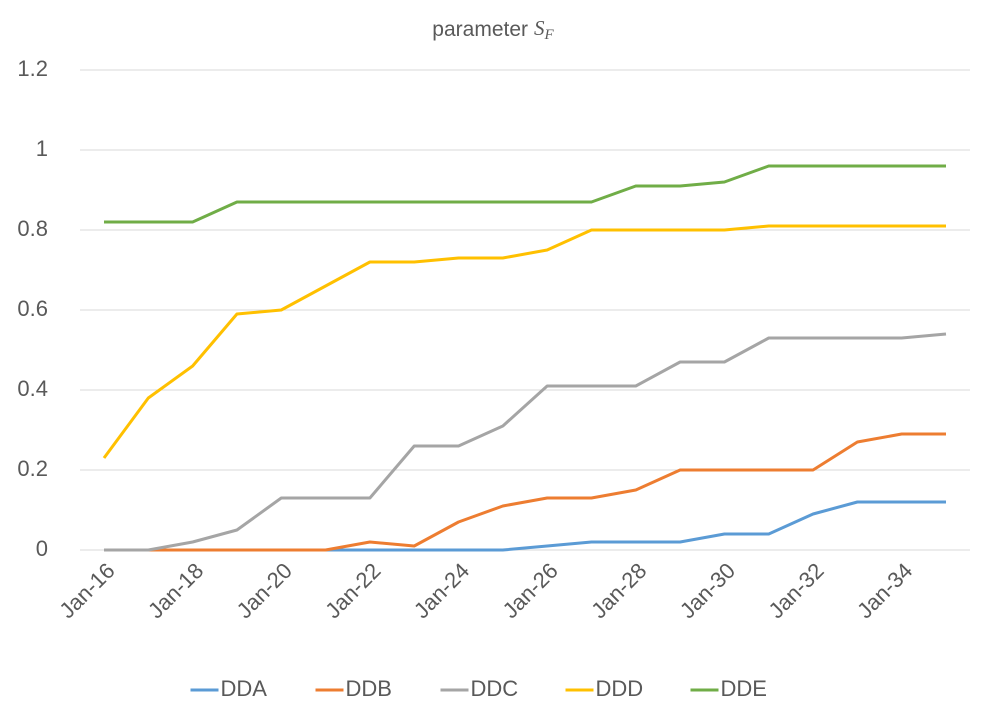 This screenshot has height=704, width=986. Describe the element at coordinates (884, 590) in the screenshot. I see `x-tick-label: Jan-34` at that location.